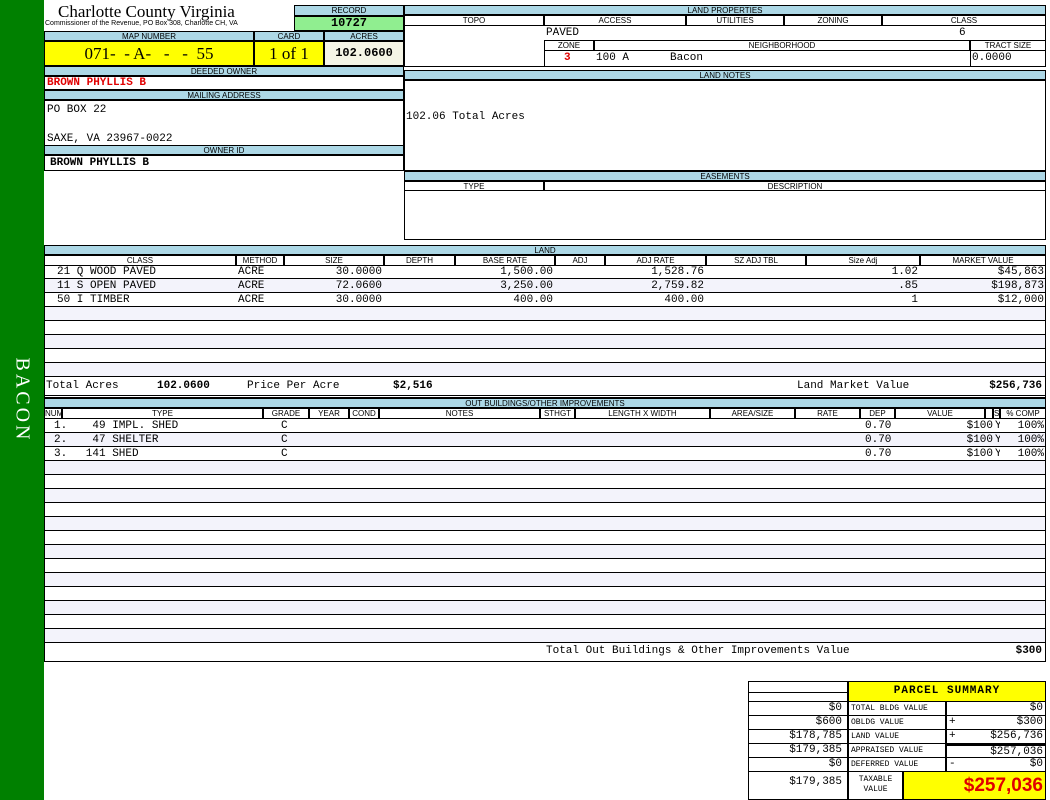 This screenshot has height=800, width=1050. I want to click on land-cell: 400.00, so click(684, 300).